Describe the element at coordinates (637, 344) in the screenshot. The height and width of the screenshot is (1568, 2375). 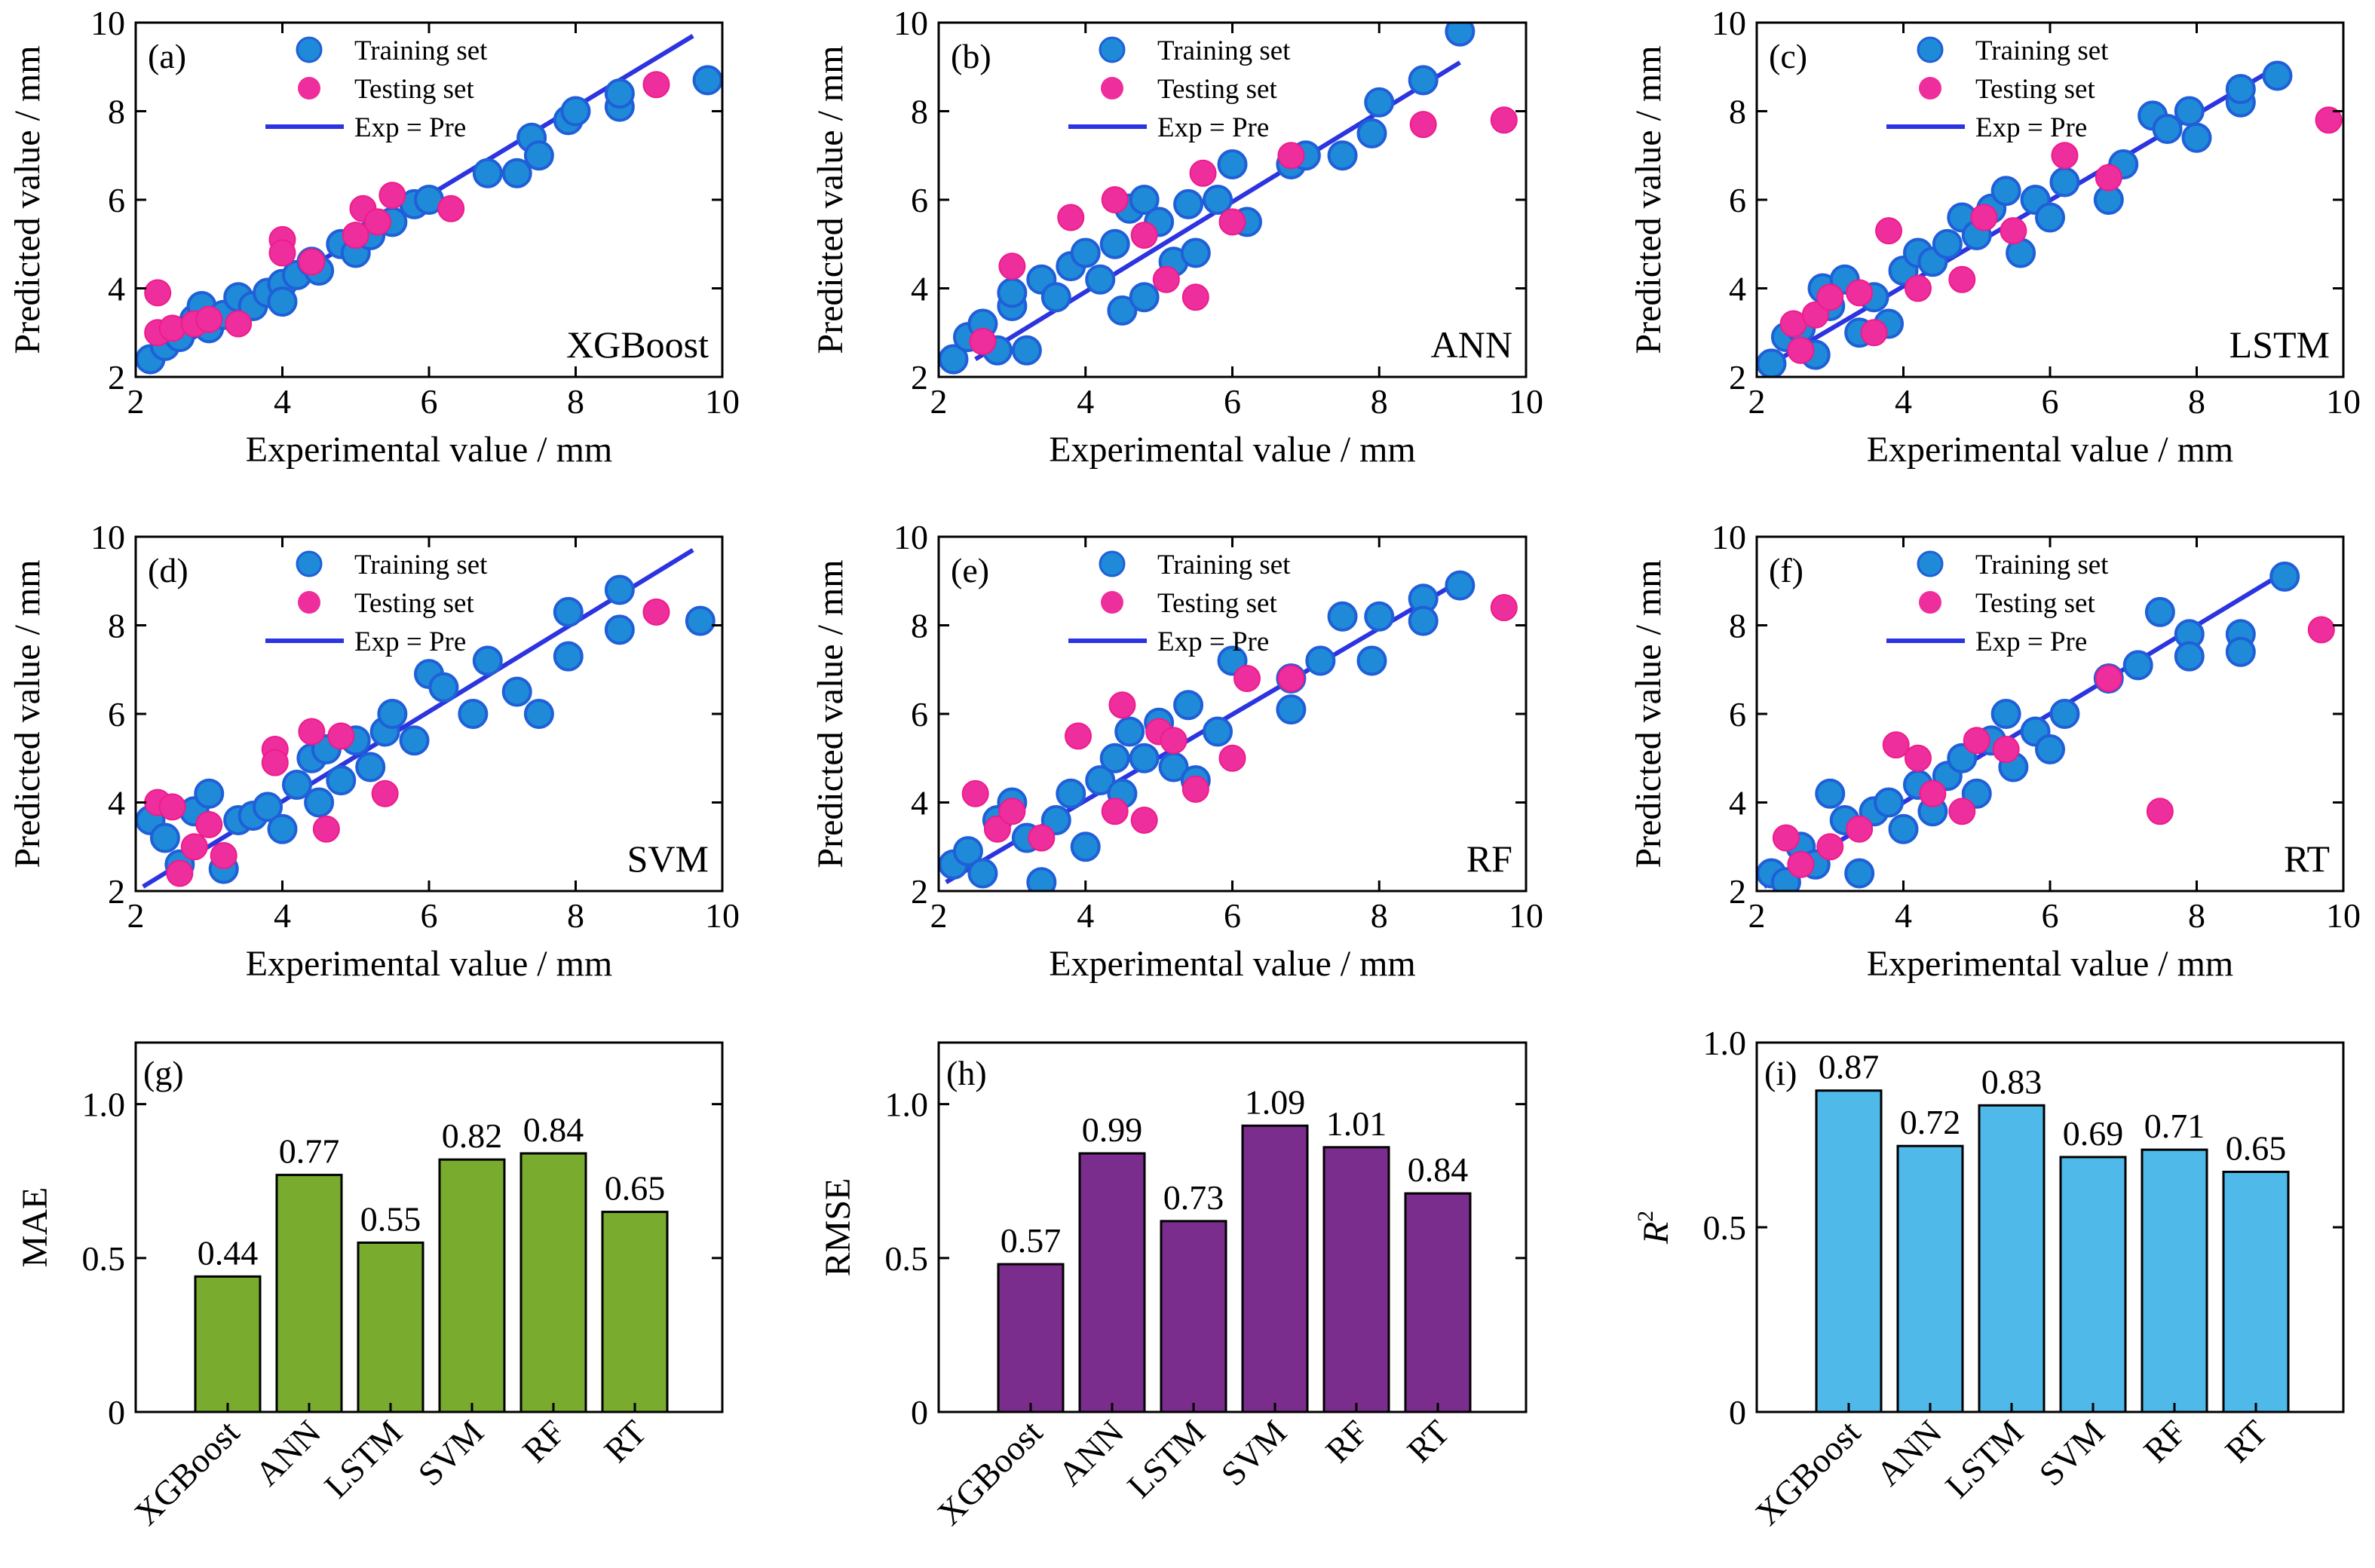
I see `model-name: XGBoost` at that location.